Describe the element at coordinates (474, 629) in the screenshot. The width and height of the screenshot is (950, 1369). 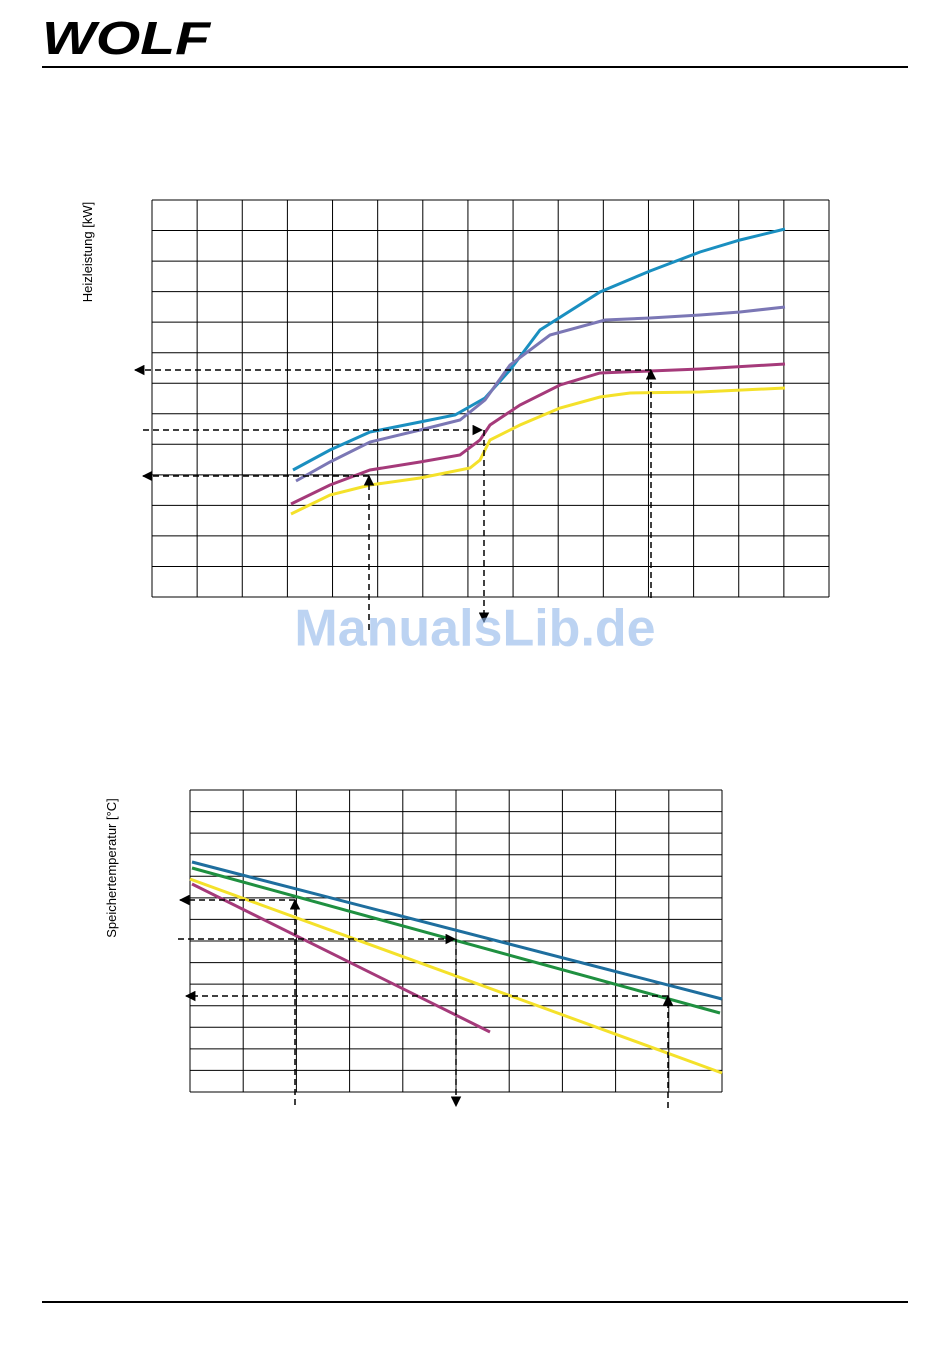
I see `watermark: ManualsLib.de` at that location.